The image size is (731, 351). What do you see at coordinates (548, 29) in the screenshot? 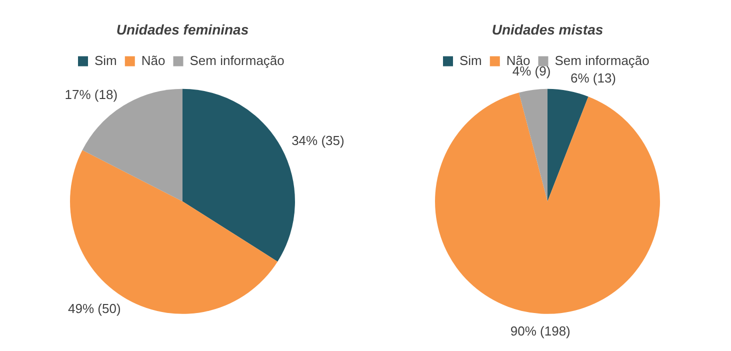
I see `chart-title: Unidades mistas` at bounding box center [548, 29].